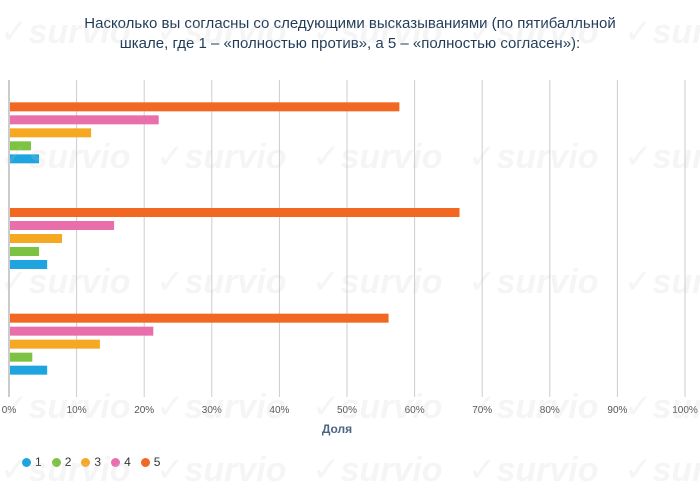 Image resolution: width=700 pixels, height=493 pixels. I want to click on legend-label: 4, so click(127, 462).